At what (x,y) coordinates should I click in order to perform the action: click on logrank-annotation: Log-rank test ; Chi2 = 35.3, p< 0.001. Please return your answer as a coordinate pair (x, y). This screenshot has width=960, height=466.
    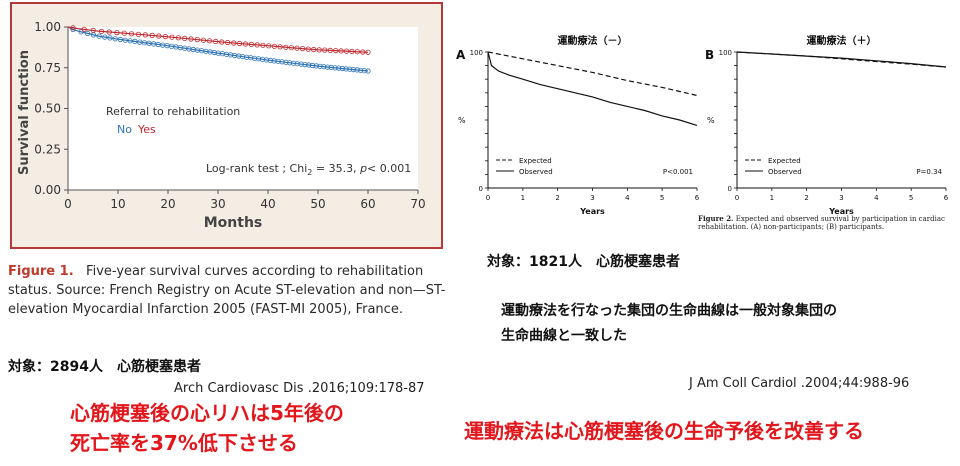
    Looking at the image, I should click on (308, 169).